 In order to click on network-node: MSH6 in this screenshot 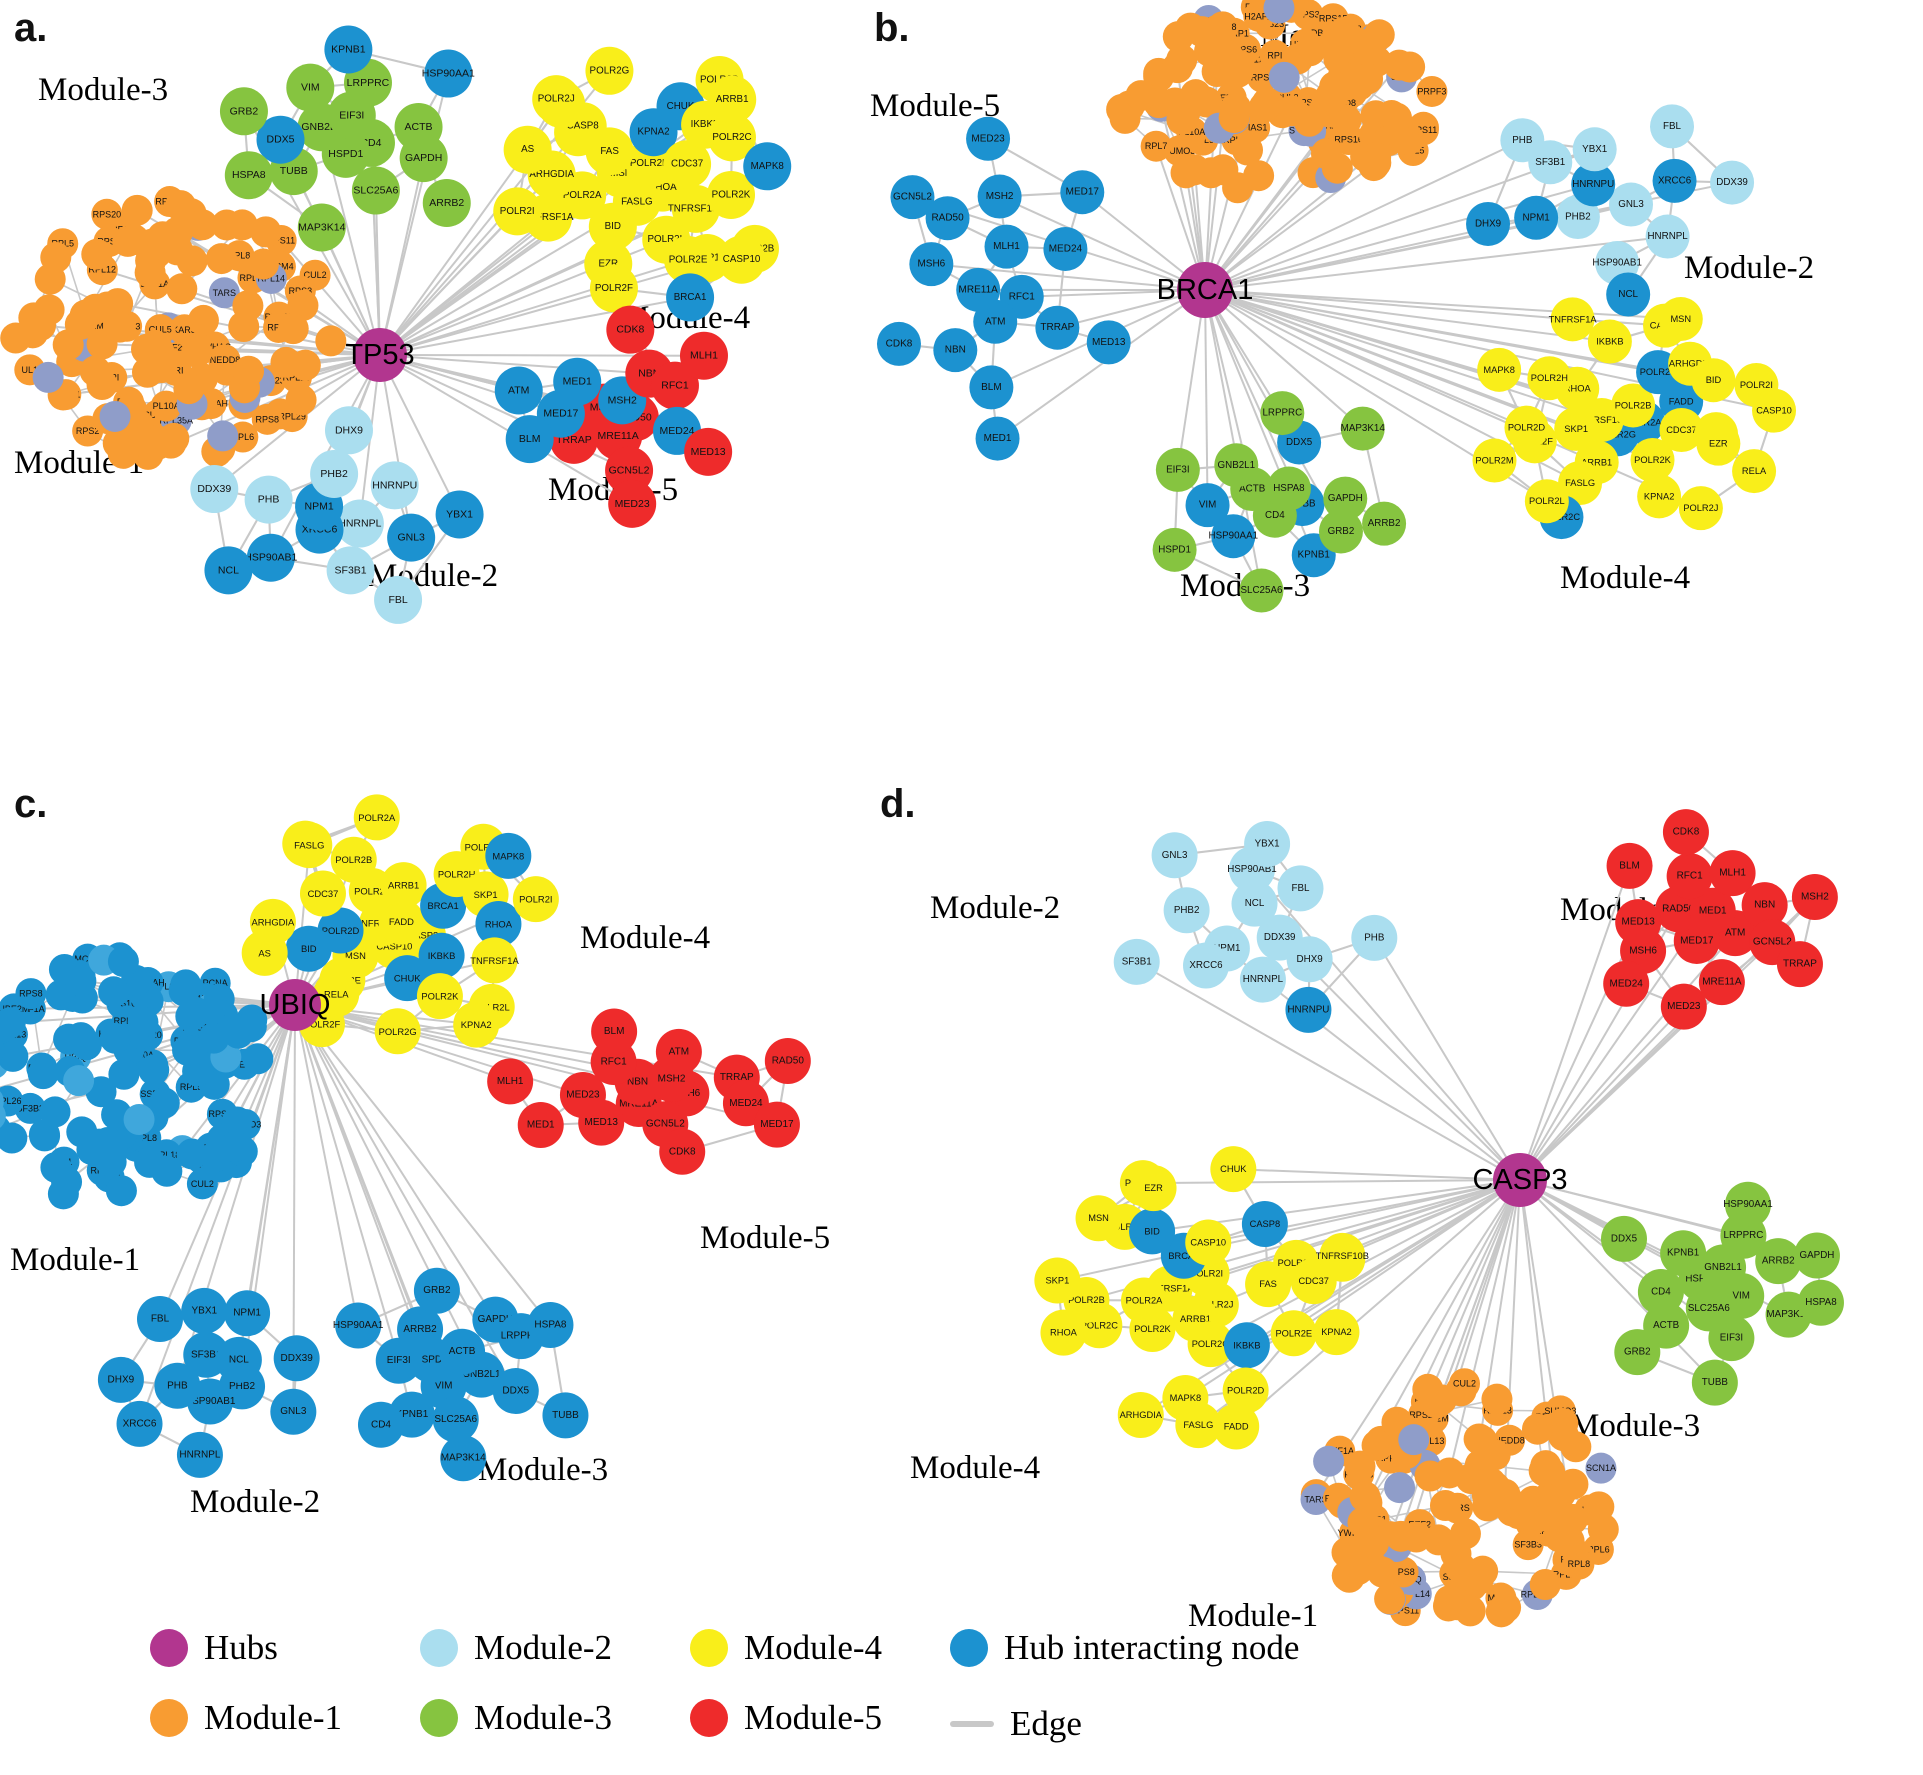, I will do `click(931, 264)`.